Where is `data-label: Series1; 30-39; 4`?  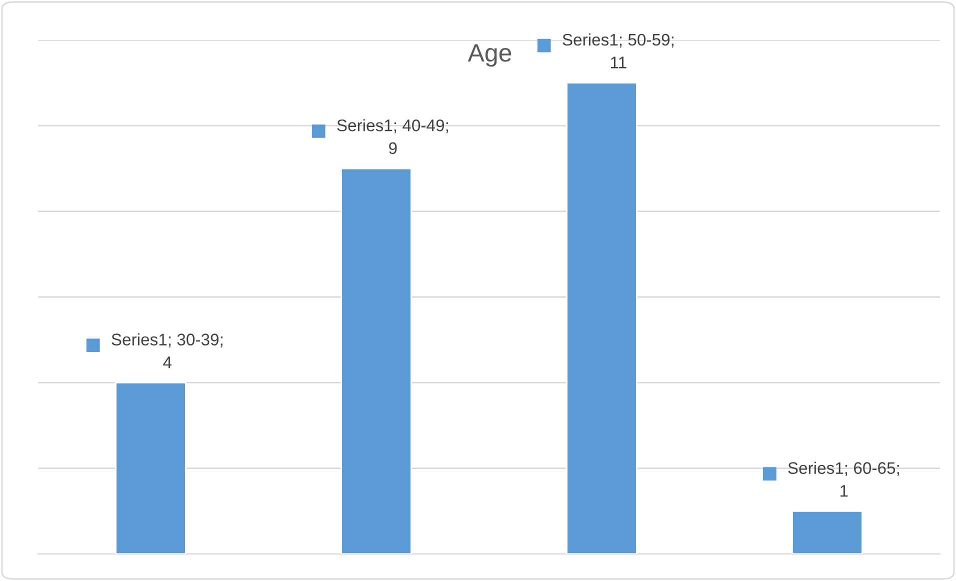
data-label: Series1; 30-39; 4 is located at coordinates (167, 350).